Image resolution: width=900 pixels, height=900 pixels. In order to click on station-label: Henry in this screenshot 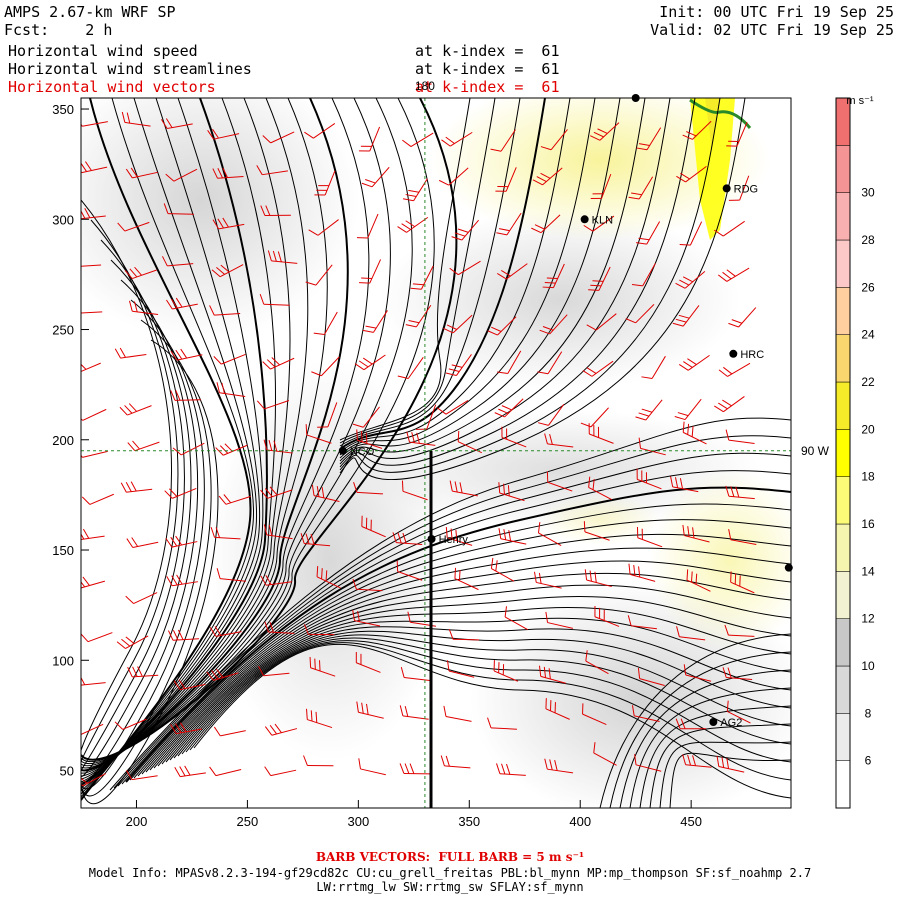, I will do `click(454, 540)`.